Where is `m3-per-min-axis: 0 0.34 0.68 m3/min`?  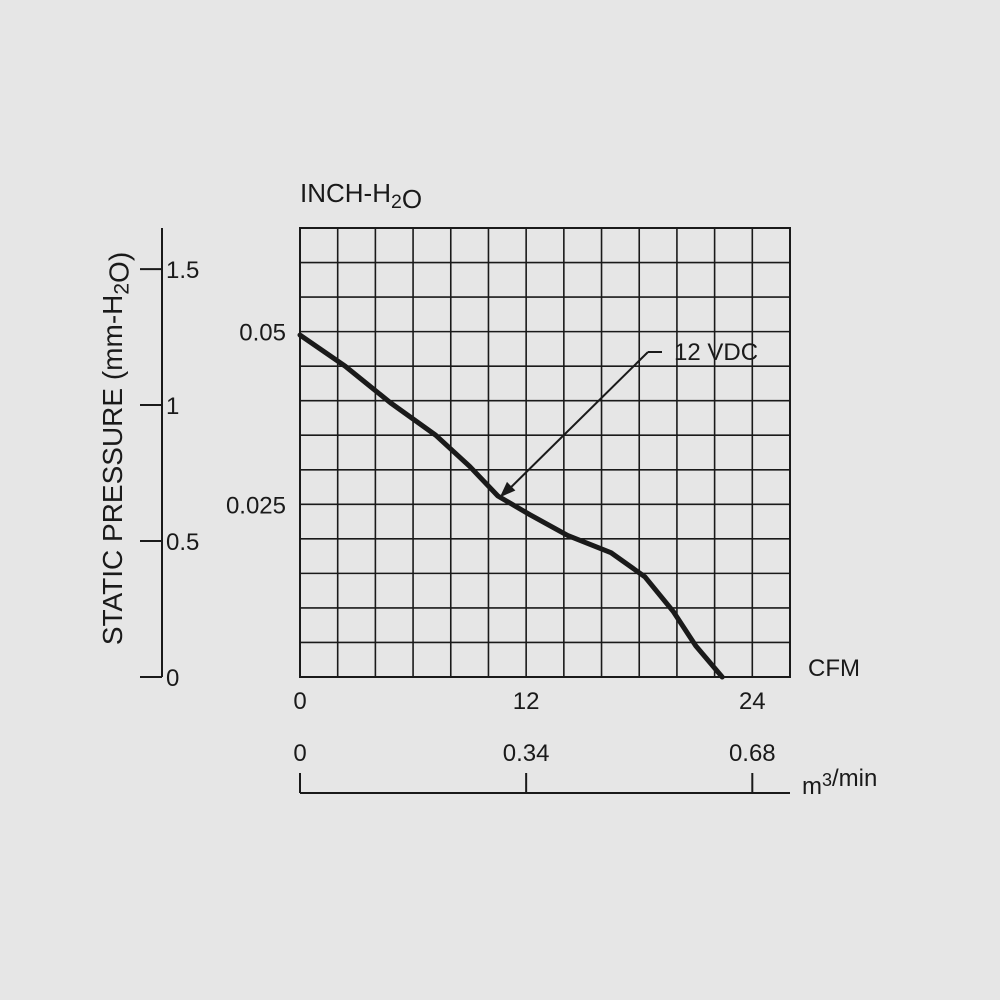
m3-per-min-axis: 0 0.34 0.68 m3/min is located at coordinates (585, 770).